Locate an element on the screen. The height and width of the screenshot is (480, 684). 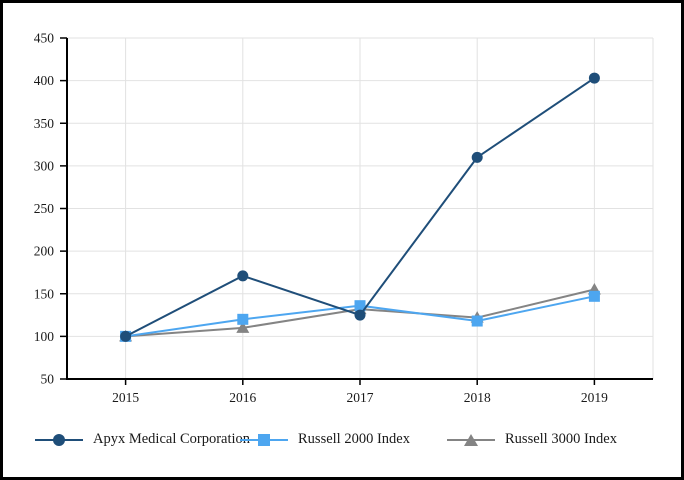
x-axis-tick-label: 2018 is located at coordinates (477, 397).